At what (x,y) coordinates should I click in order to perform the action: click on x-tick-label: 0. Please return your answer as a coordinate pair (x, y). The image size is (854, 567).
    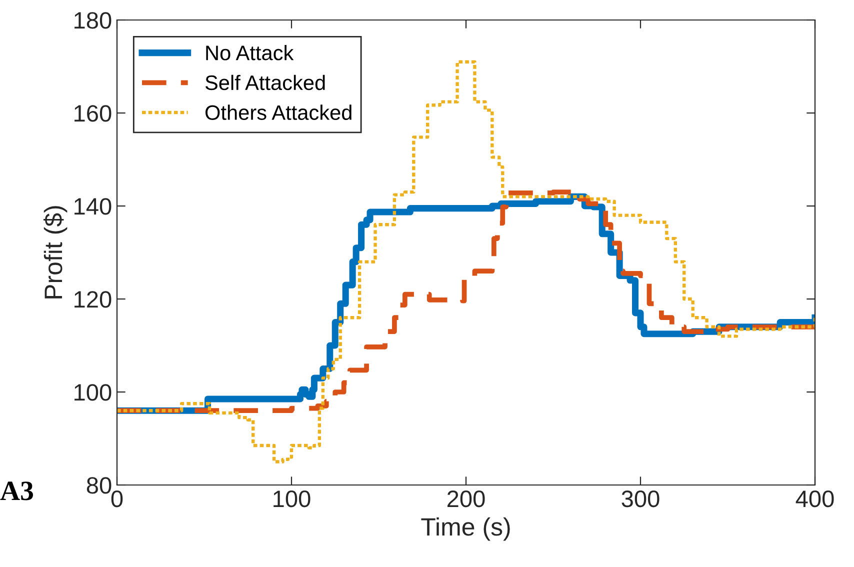
    Looking at the image, I should click on (117, 499).